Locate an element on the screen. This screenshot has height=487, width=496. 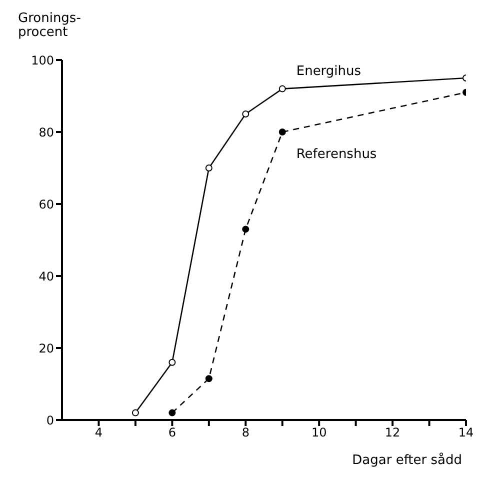
series-label: Referenshus is located at coordinates (336, 154).